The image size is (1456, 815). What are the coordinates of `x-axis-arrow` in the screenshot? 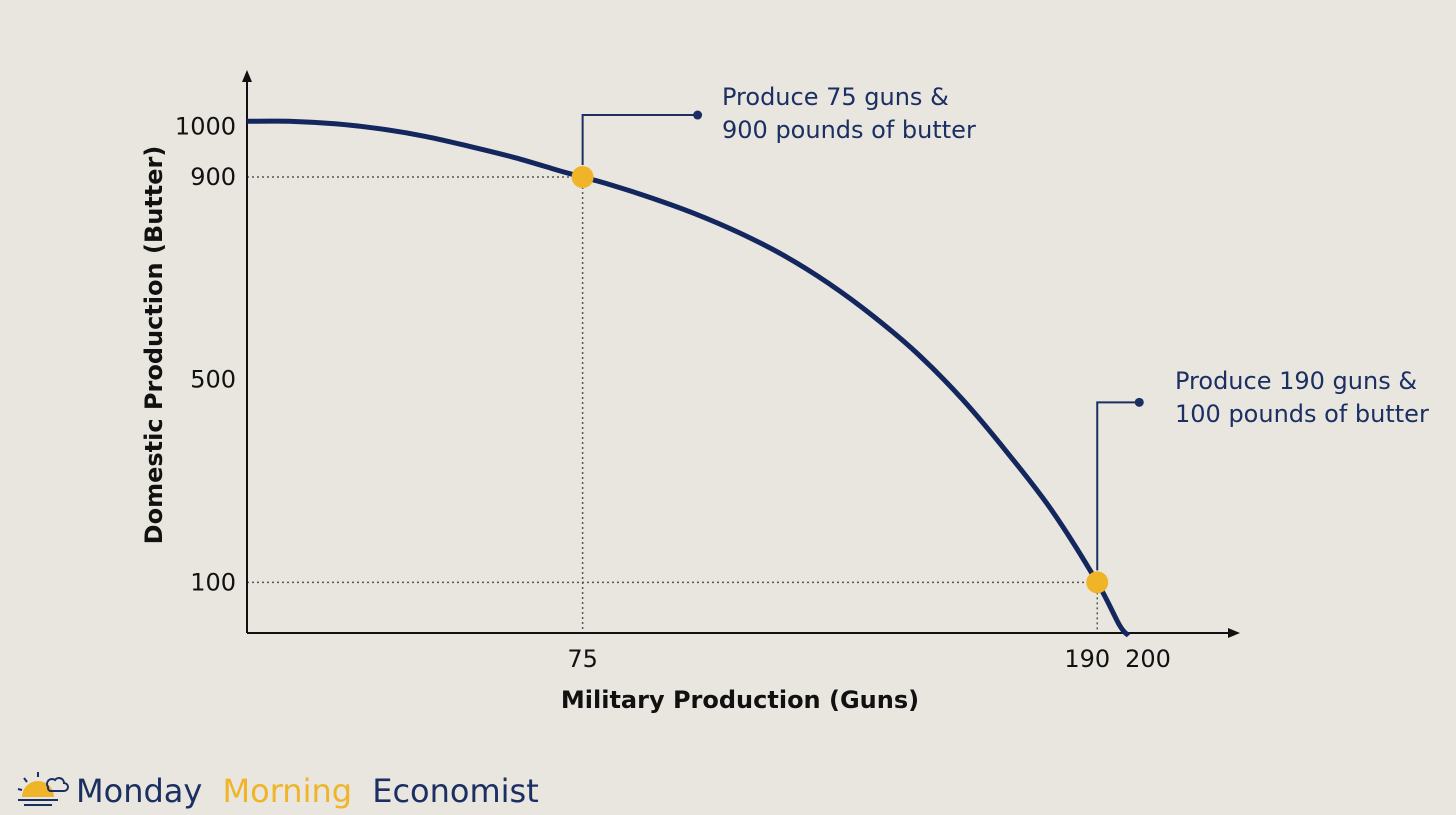 It's located at (1234, 633).